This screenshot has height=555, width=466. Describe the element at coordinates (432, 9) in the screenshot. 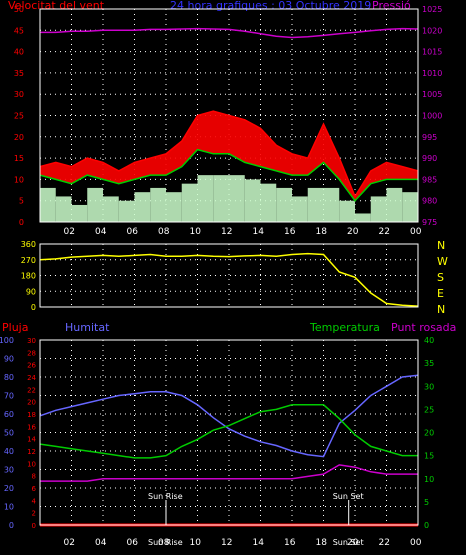

I see `pressure-tick-label: 1025` at that location.